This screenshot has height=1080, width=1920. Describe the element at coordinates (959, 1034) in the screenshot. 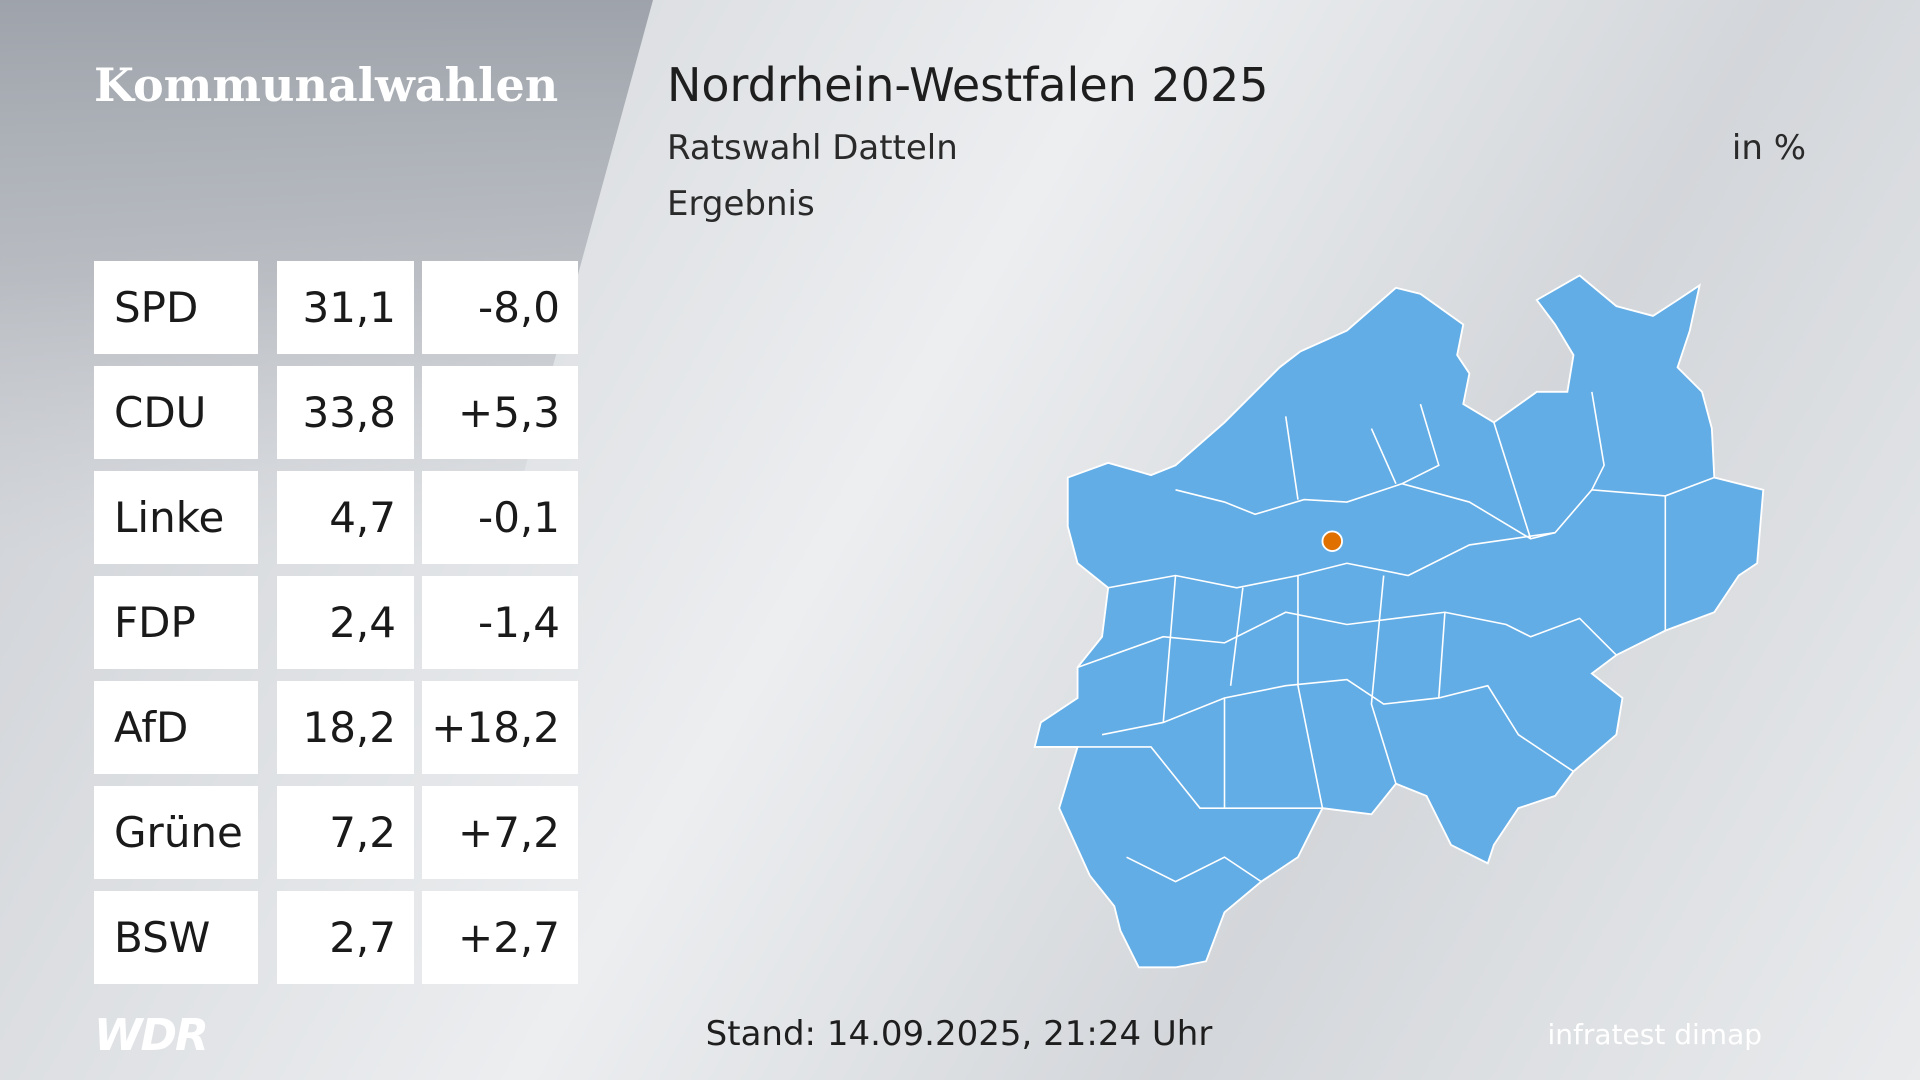

I see `timestamp: Stand: 14.09.2025, 21:24 Uhr` at that location.